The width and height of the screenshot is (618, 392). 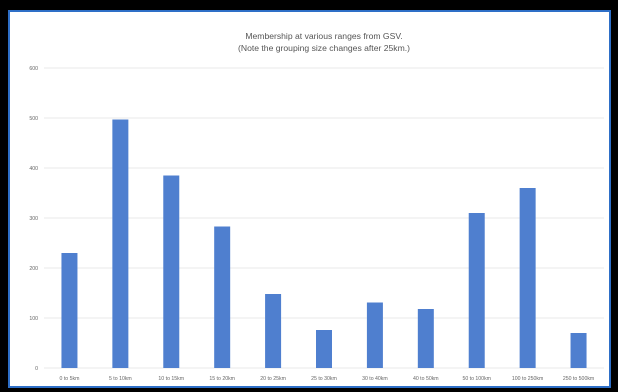 I want to click on x-category-label: 20 to 25km, so click(x=273, y=379).